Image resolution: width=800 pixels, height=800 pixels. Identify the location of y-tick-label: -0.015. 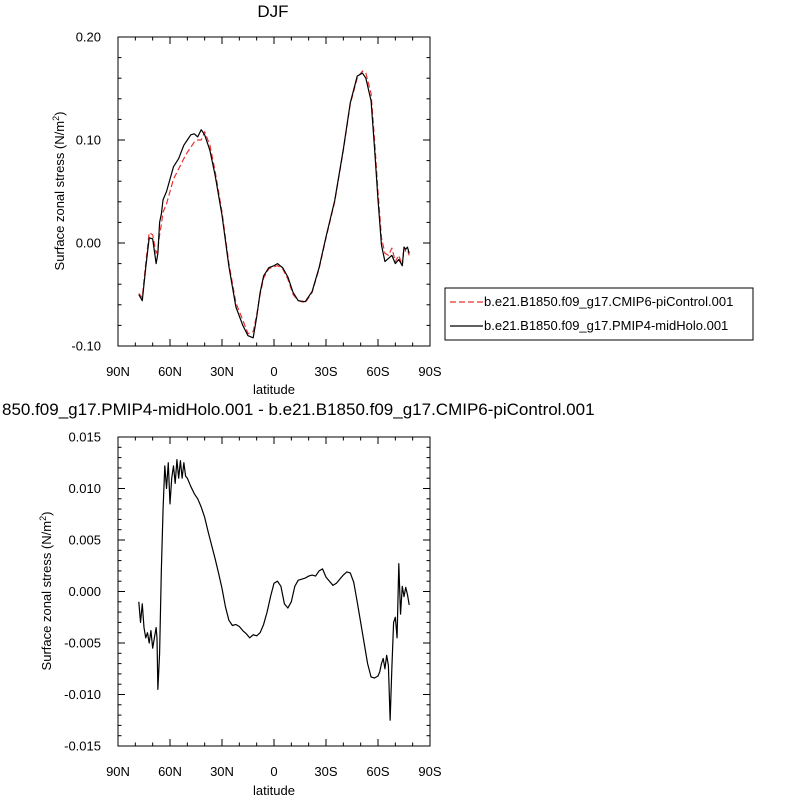
(82, 746).